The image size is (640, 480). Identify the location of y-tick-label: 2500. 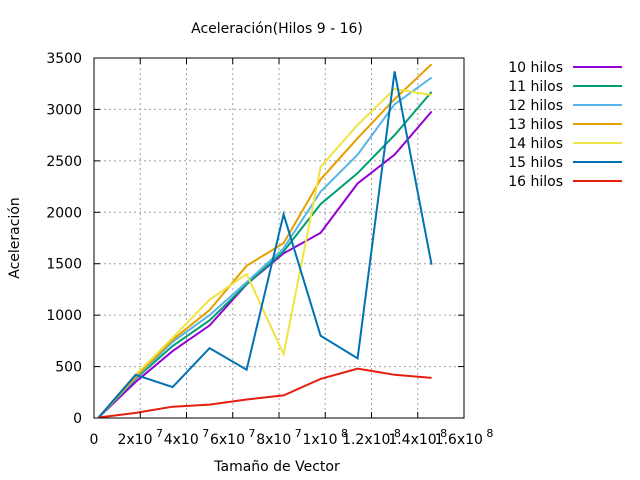
(64, 162).